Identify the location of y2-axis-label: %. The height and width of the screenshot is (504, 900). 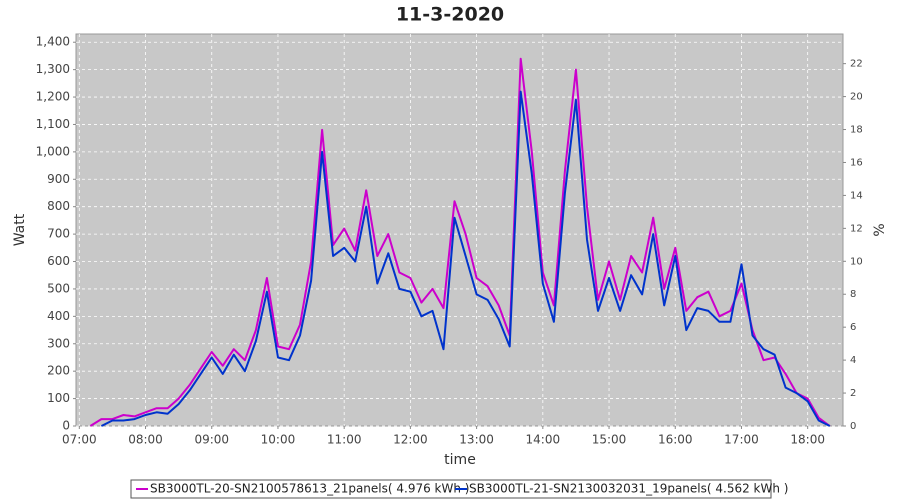
(880, 229).